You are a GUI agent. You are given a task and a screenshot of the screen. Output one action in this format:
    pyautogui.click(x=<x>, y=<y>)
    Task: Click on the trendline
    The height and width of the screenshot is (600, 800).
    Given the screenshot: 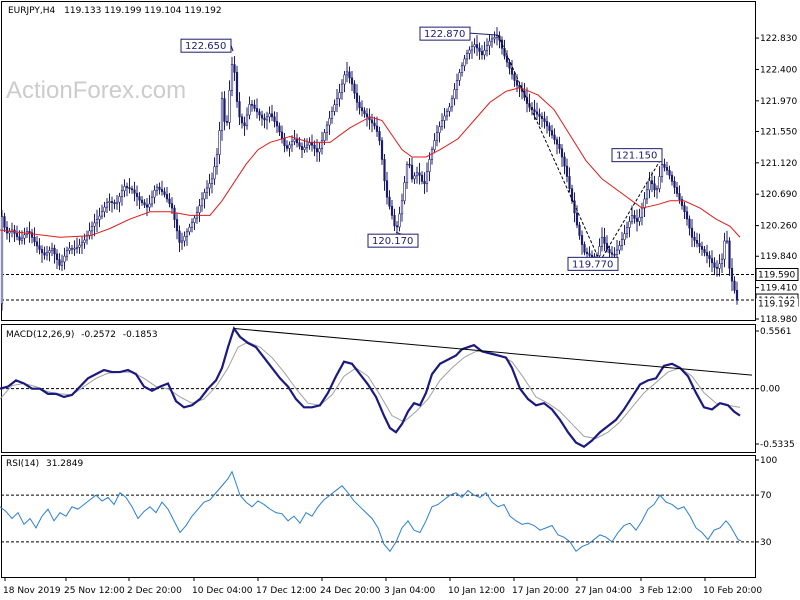 What is the action you would take?
    pyautogui.click(x=549, y=148)
    